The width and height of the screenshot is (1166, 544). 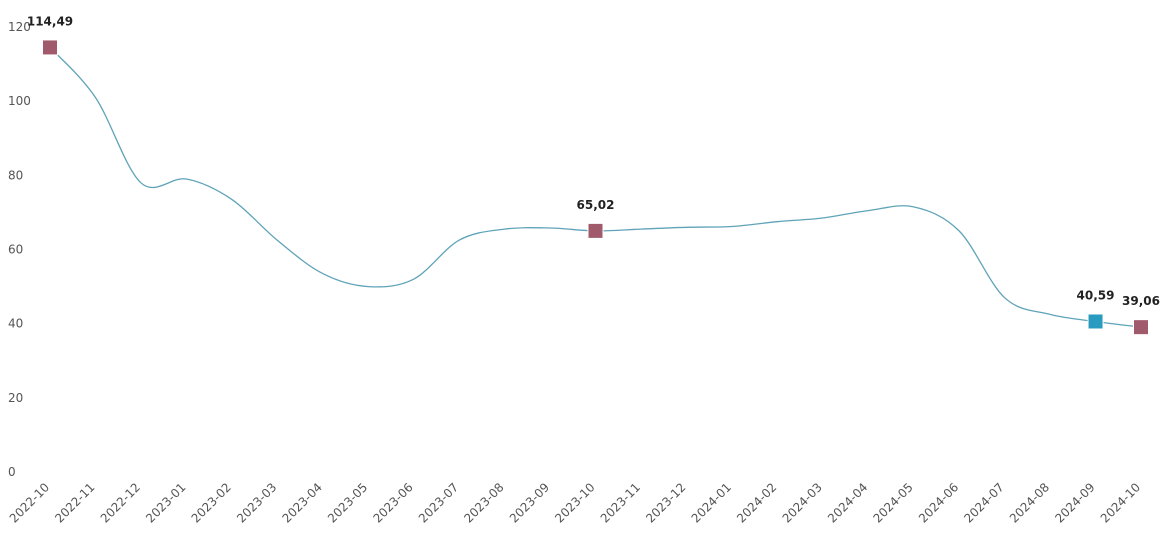 I want to click on x-tick-label: 2024-07, so click(x=983, y=502).